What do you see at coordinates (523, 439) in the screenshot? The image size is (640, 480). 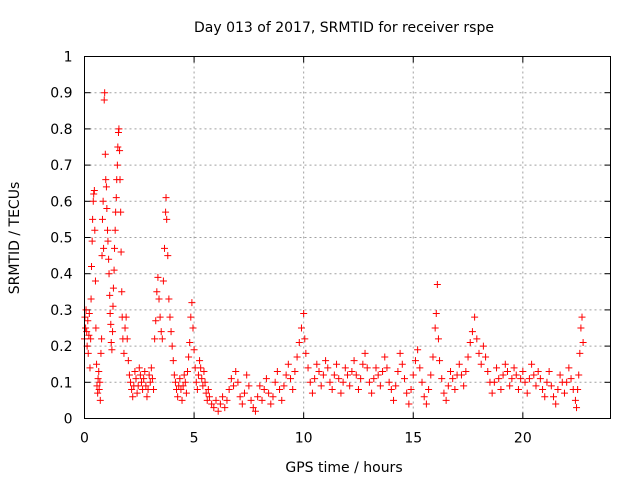 I see `x-tick-label: 20` at bounding box center [523, 439].